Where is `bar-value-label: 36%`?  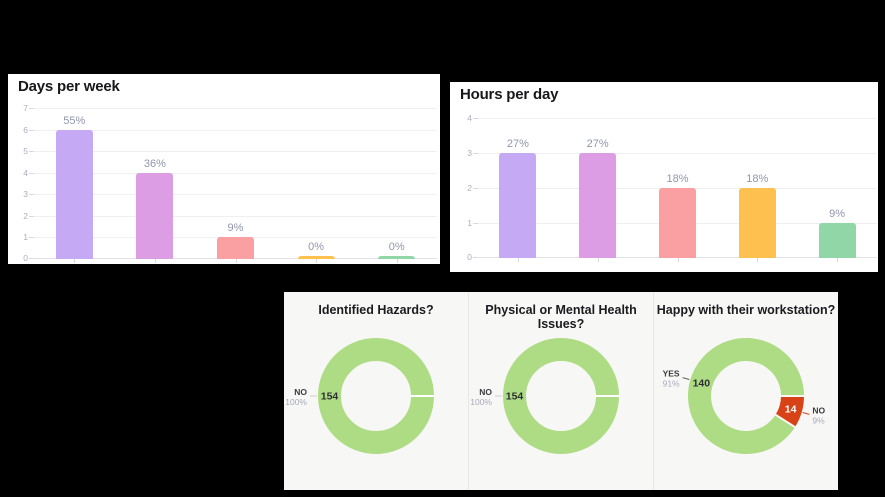
bar-value-label: 36% is located at coordinates (154, 163).